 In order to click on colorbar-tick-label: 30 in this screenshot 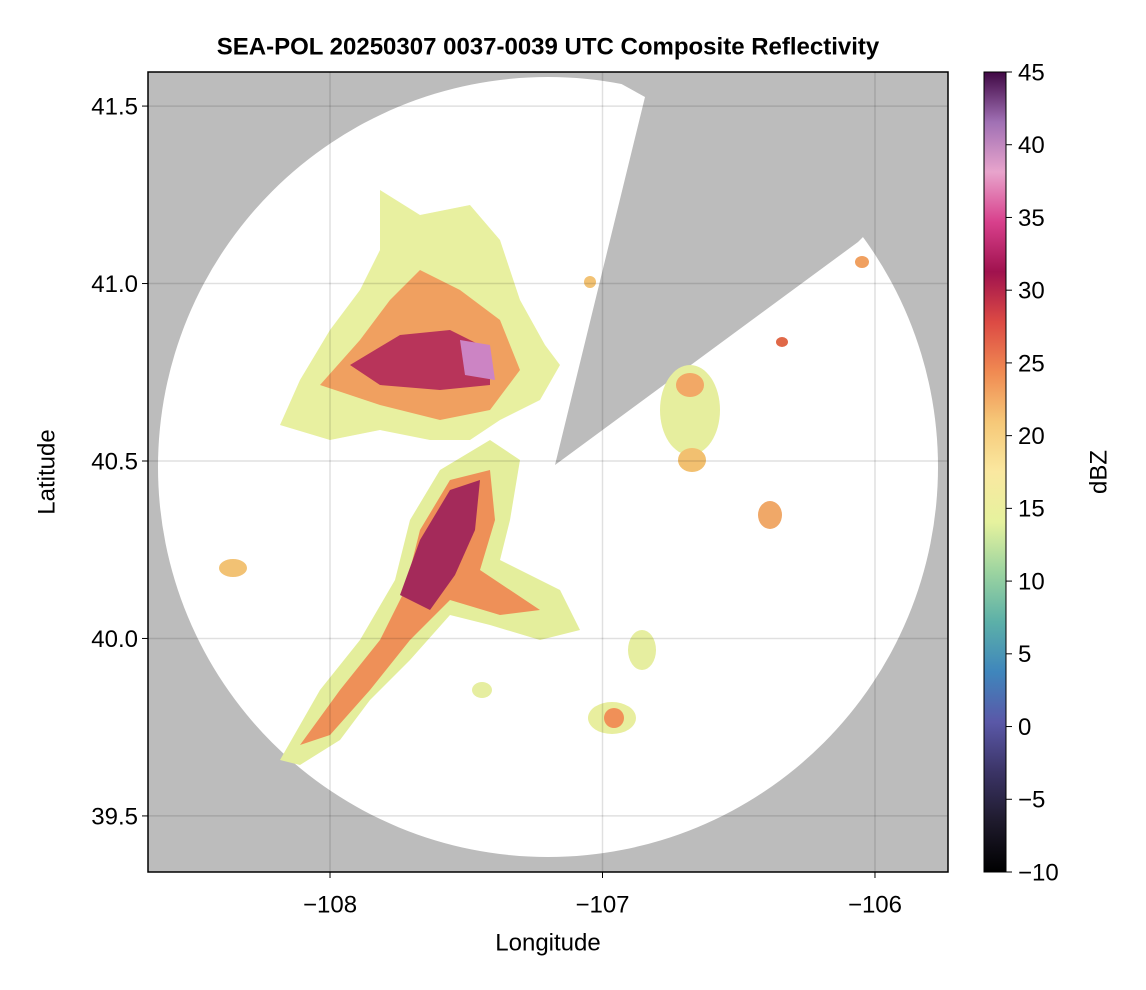, I will do `click(1031, 291)`.